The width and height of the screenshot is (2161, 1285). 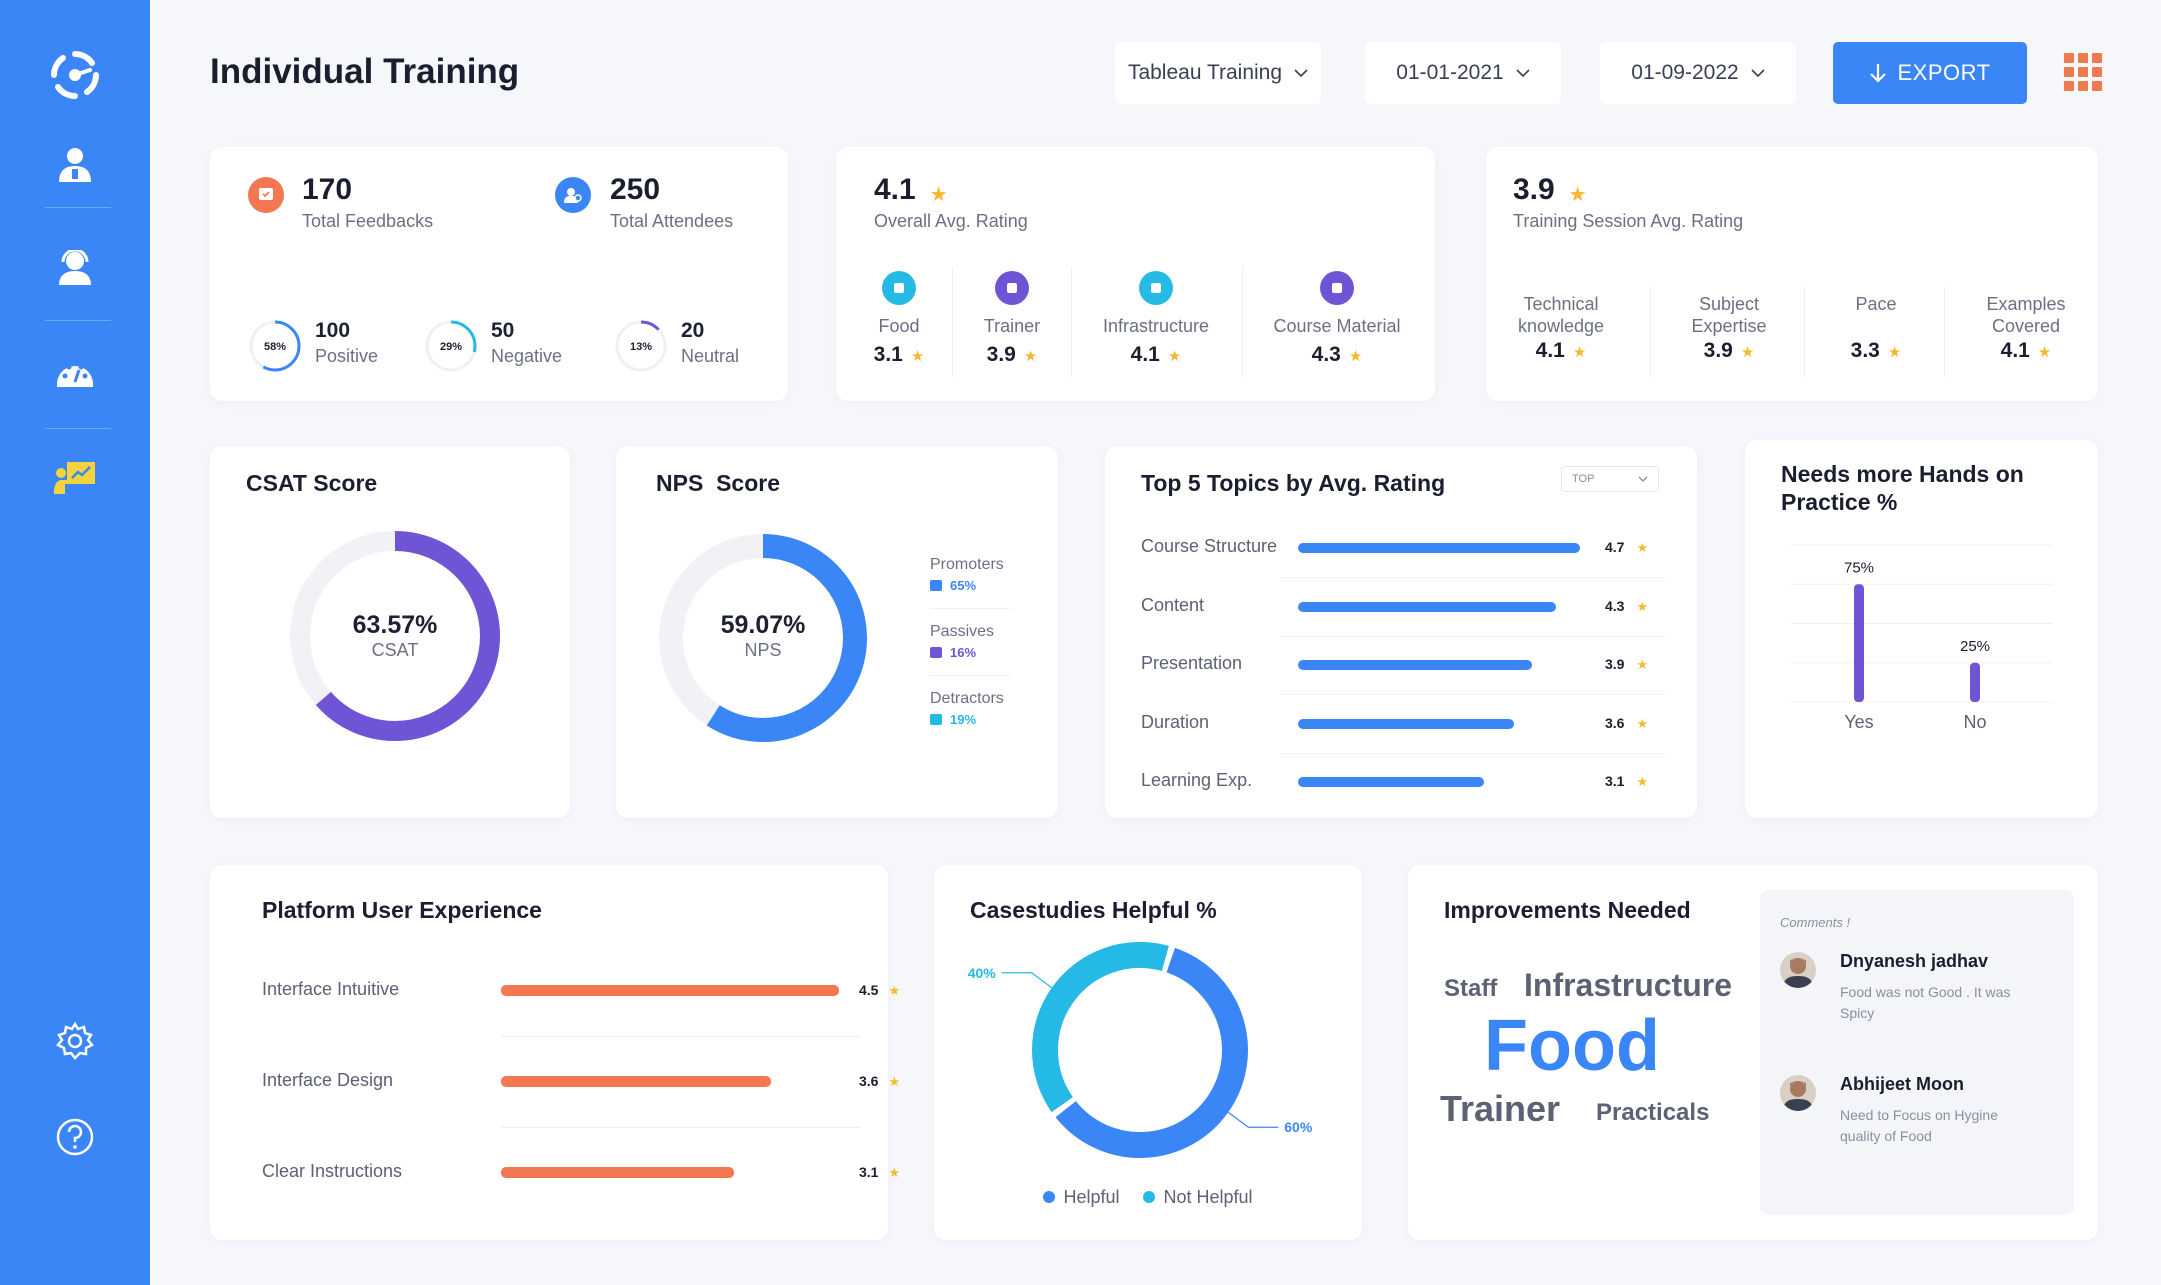 What do you see at coordinates (1218, 73) in the screenshot?
I see `training-select: Tableau Training` at bounding box center [1218, 73].